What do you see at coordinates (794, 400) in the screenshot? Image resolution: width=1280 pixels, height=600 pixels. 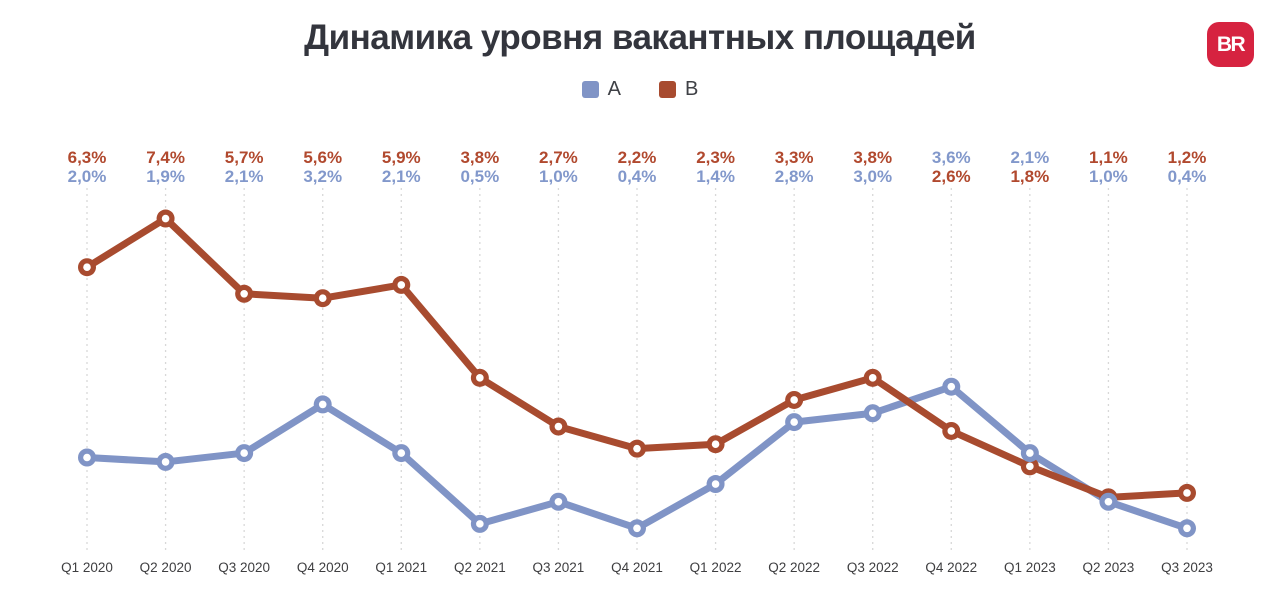 I see `marker-center-B-Q2-2022` at bounding box center [794, 400].